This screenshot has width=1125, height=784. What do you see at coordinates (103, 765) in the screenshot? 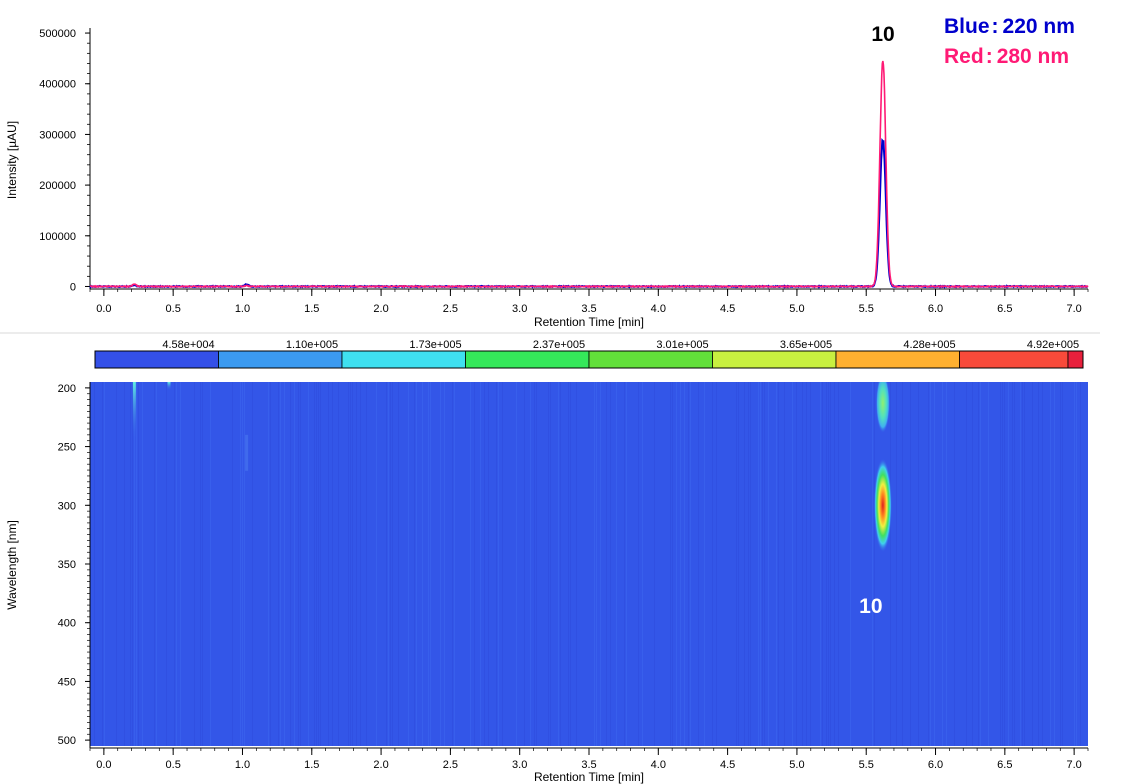
I see `heatmap-x-tick-label: 0.0` at bounding box center [103, 765].